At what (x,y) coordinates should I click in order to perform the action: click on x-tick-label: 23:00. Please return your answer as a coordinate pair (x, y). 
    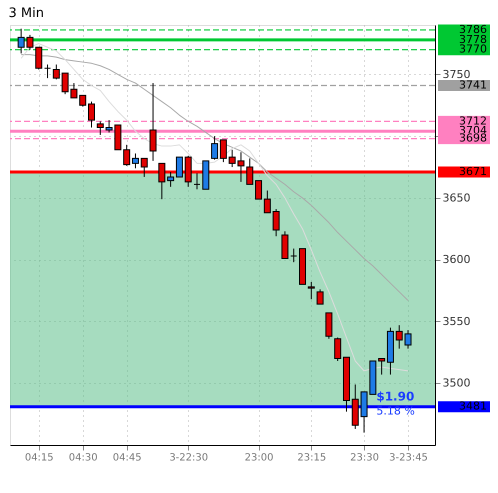
    Looking at the image, I should click on (259, 458).